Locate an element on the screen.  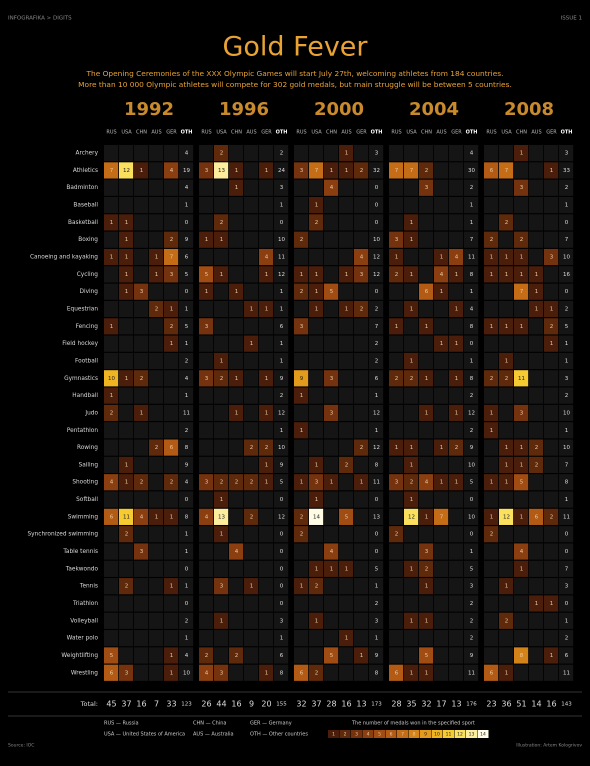
medal-value: 6 is located at coordinates (397, 673).